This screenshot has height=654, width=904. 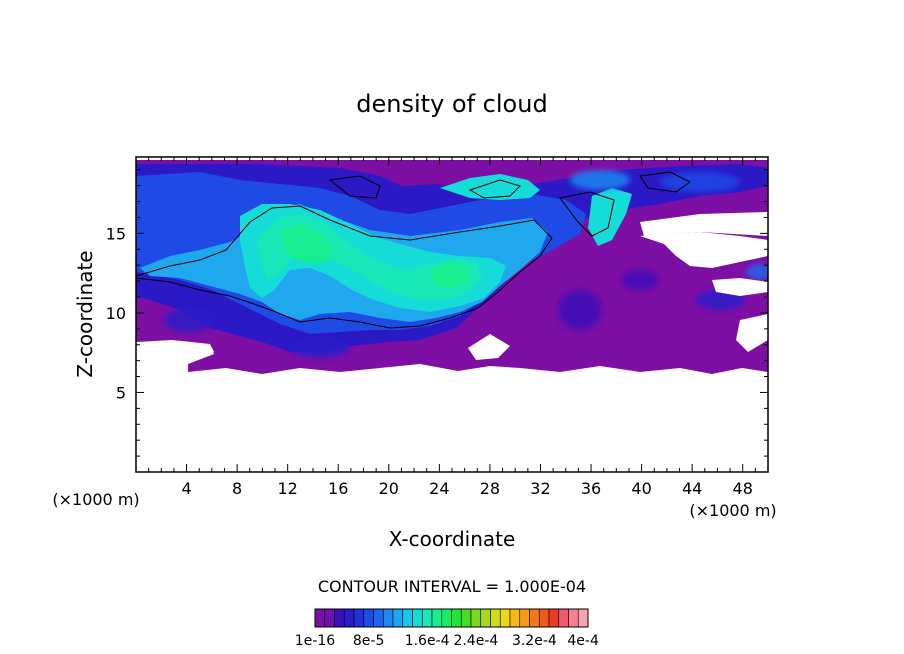 What do you see at coordinates (692, 488) in the screenshot?
I see `x-tick-label: 44` at bounding box center [692, 488].